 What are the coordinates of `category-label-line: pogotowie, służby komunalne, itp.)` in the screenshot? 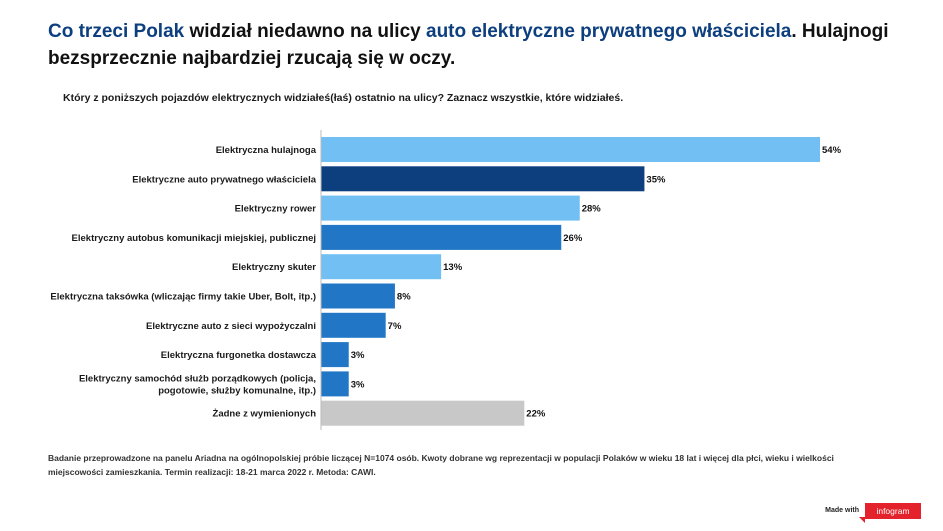 It's located at (237, 390).